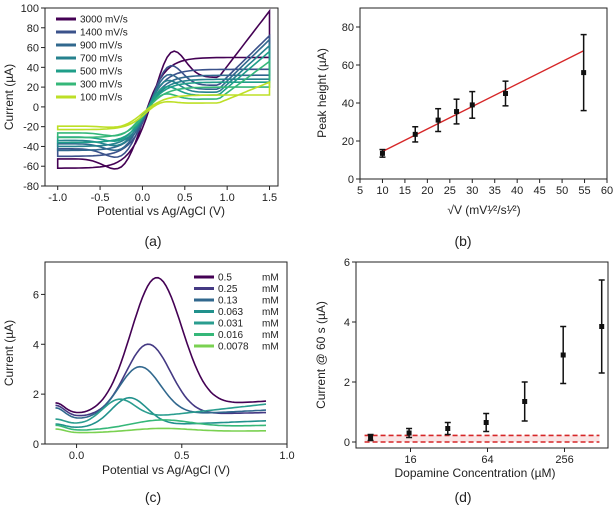 This screenshot has height=508, width=616. I want to click on panel-b-plot-frame, so click(483, 93).